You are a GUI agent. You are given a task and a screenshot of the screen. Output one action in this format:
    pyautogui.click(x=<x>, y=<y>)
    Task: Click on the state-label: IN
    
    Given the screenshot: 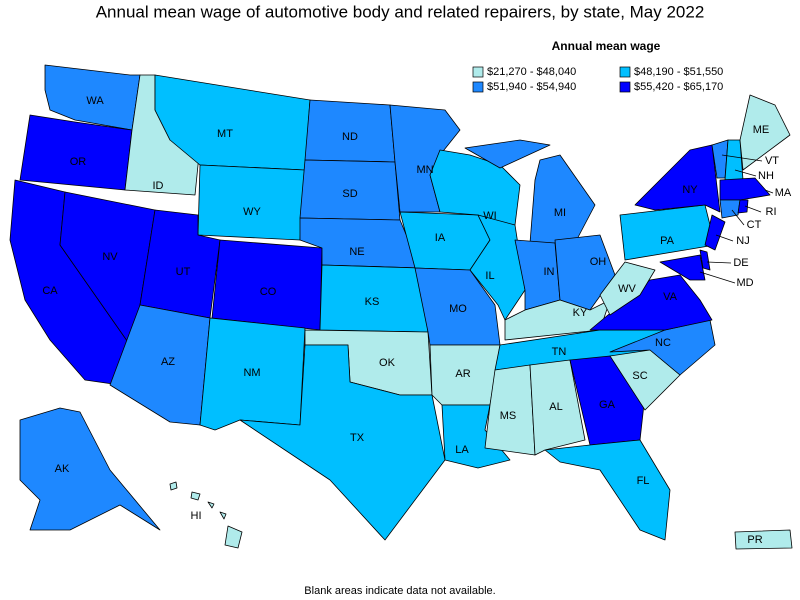 What is the action you would take?
    pyautogui.click(x=549, y=272)
    